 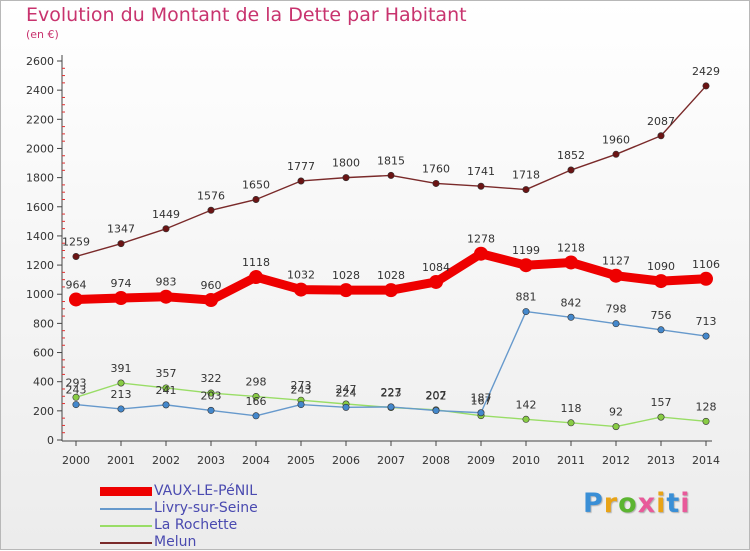 What do you see at coordinates (661, 460) in the screenshot?
I see `x-tick-label: 2013` at bounding box center [661, 460].